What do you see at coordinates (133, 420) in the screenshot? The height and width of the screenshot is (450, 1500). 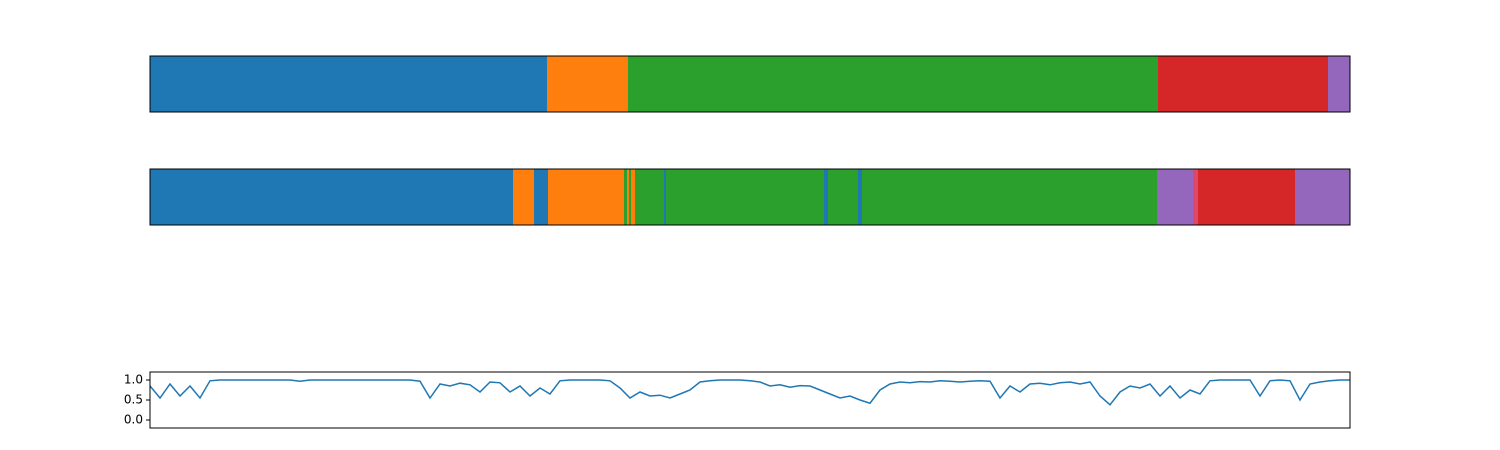 I see `y-tick-label: 0.0` at bounding box center [133, 420].